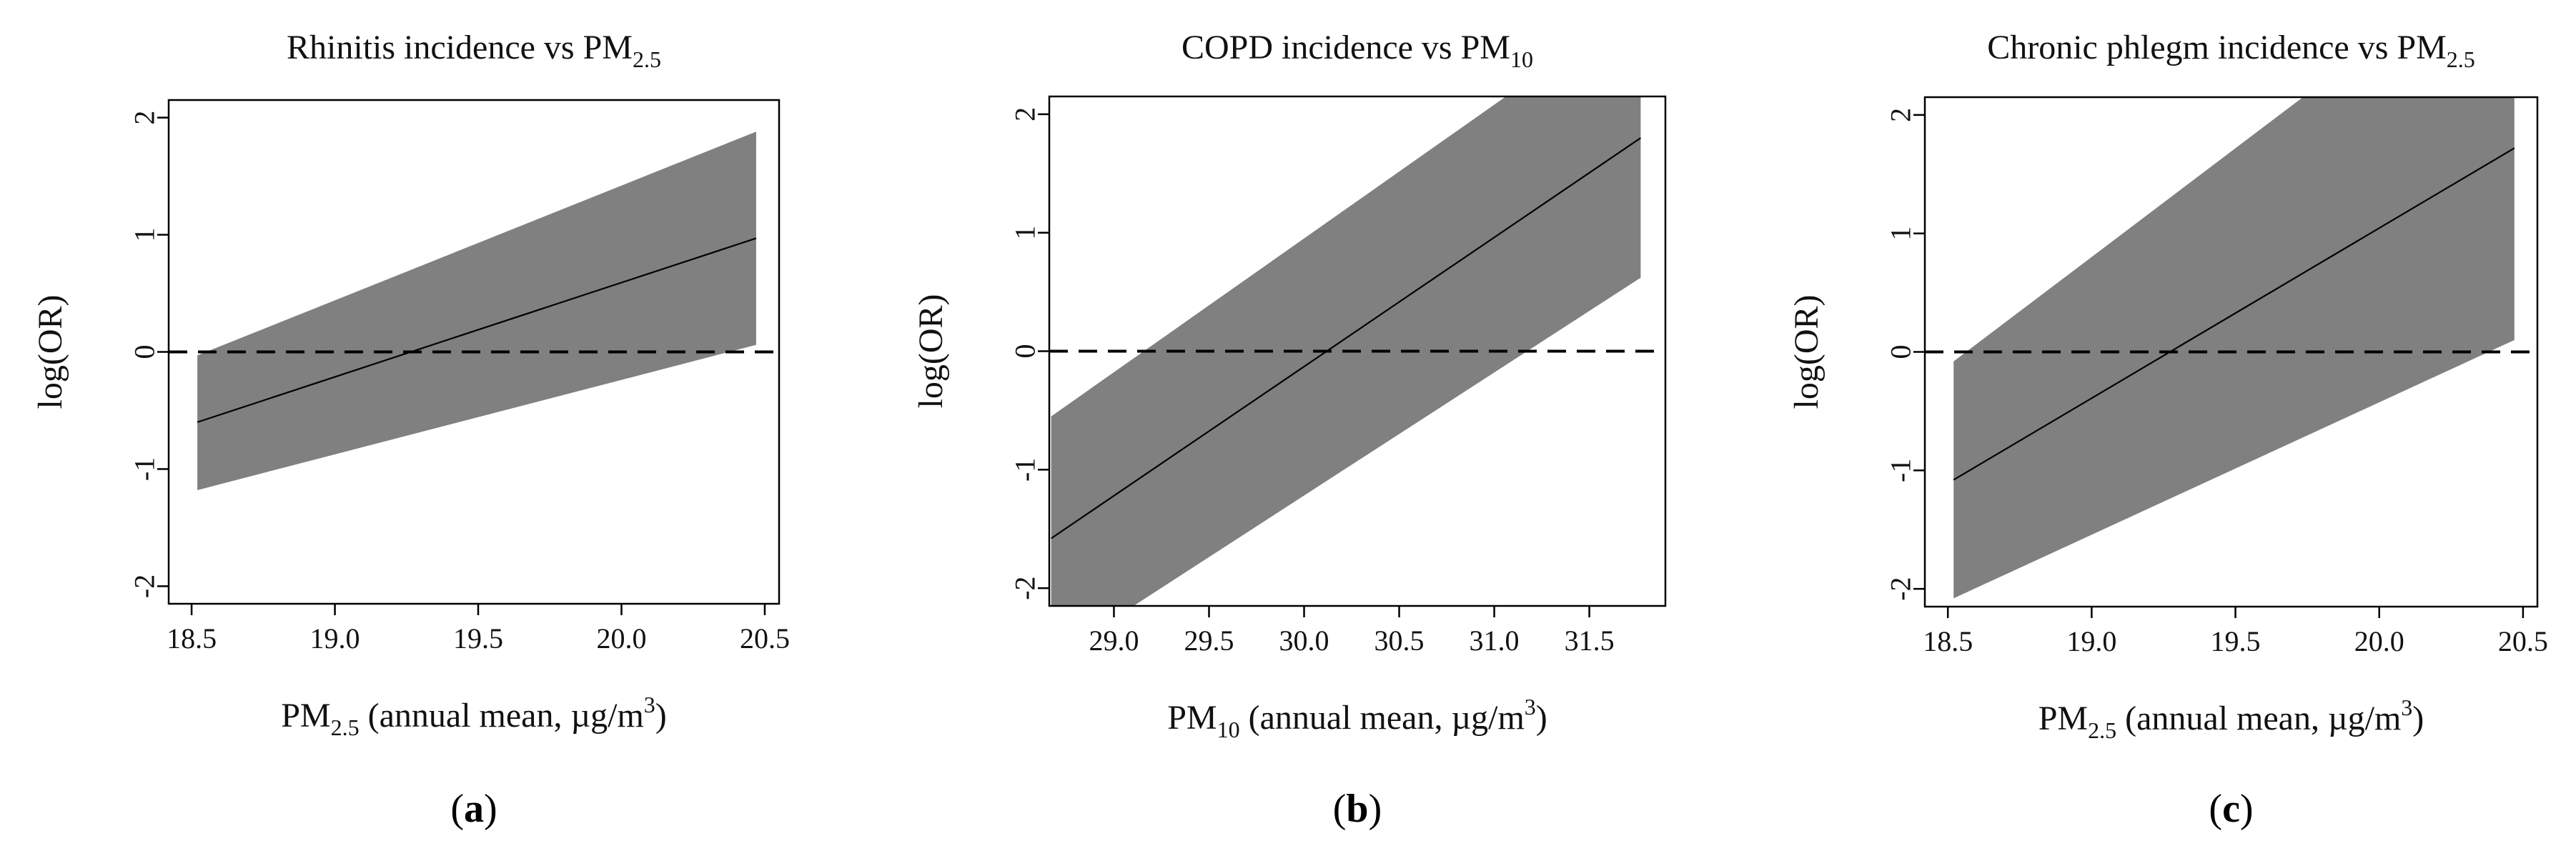  I want to click on chart-title: Chronic phlegm incidence vs PM2.5, so click(2231, 51).